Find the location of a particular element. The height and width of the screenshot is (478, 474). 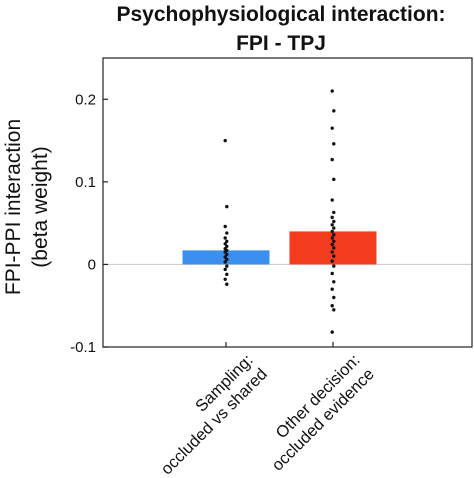

y-axis-label-line-2-group: (beta weight) is located at coordinates (40, 206).